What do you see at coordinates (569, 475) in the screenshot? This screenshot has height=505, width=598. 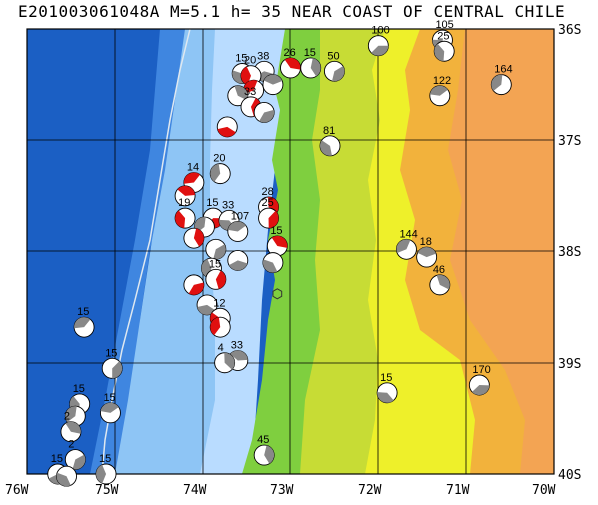 I see `lat-label: 40S` at bounding box center [569, 475].